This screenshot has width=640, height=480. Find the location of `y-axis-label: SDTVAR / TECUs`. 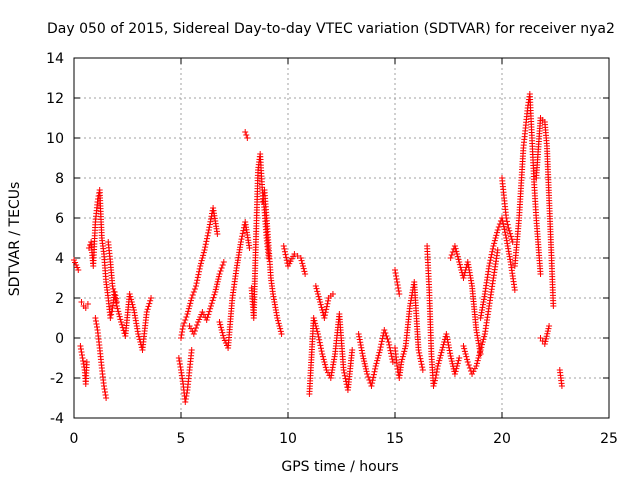

y-axis-label: SDTVAR / TECUs is located at coordinates (15, 239).